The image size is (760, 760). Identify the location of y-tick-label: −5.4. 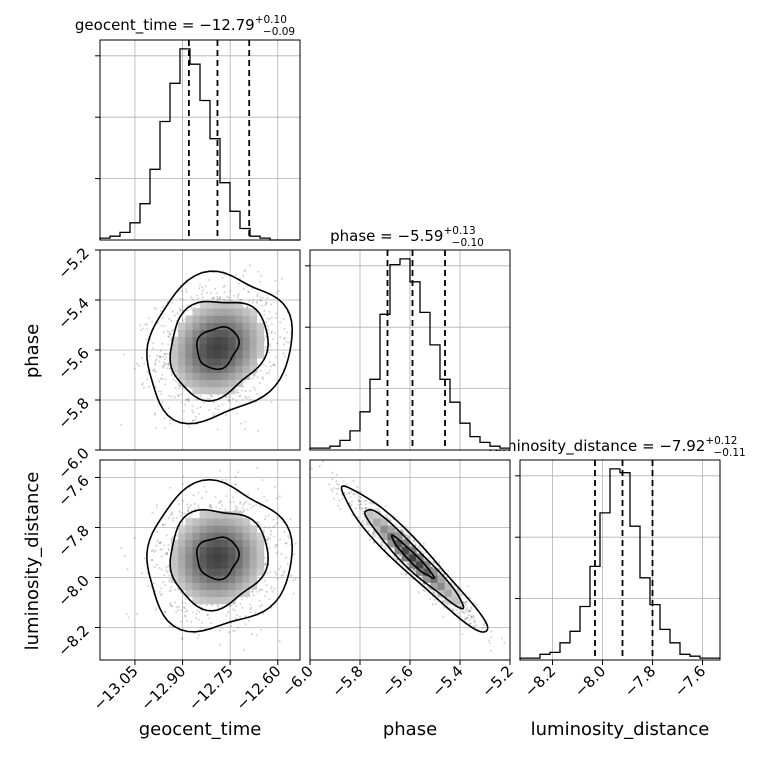
(73, 313).